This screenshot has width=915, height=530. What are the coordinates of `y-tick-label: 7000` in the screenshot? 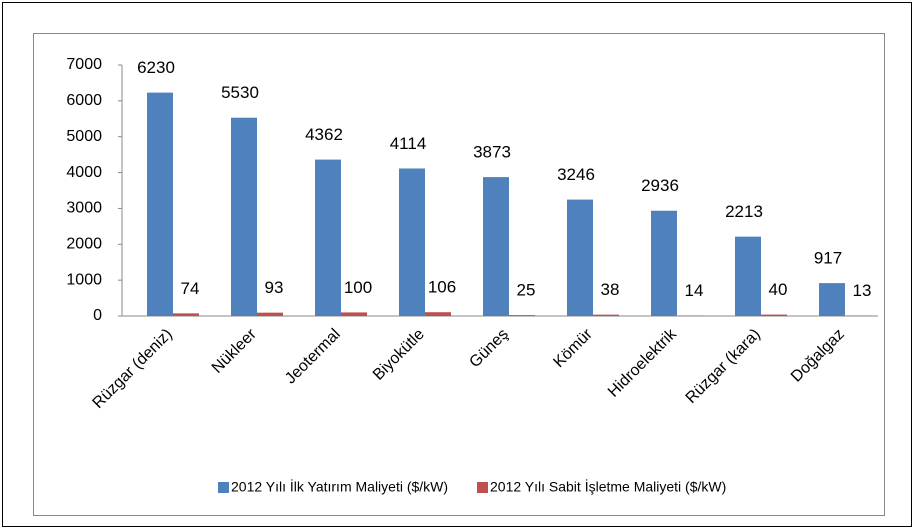 It's located at (84, 64).